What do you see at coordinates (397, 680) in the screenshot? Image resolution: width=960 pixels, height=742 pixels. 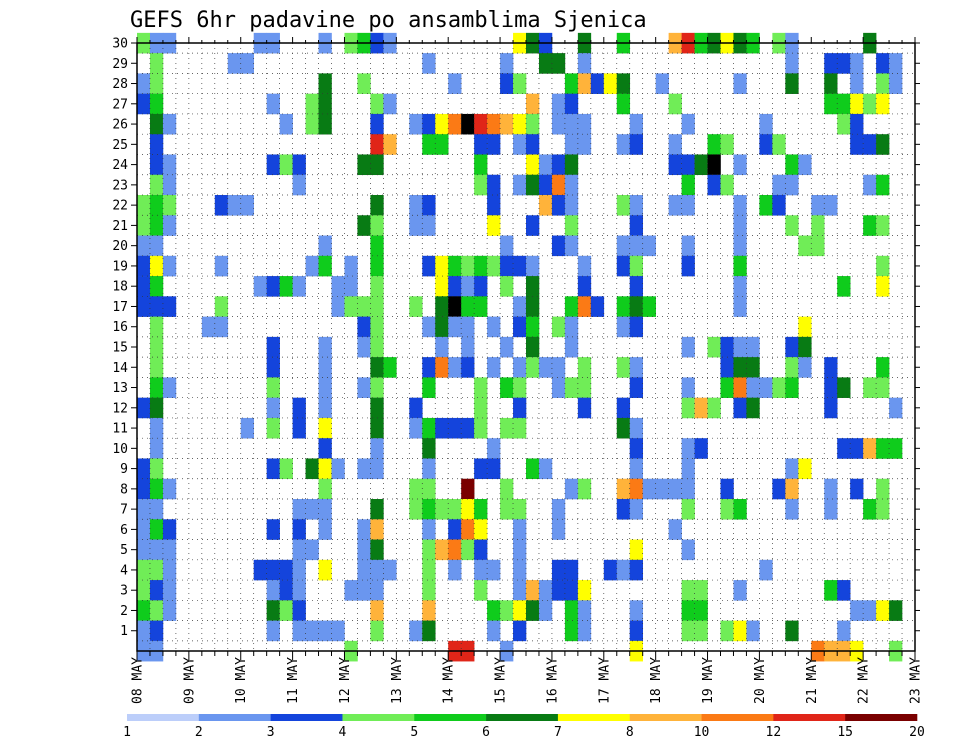 I see `x-tick-label: 13 MAY` at bounding box center [397, 680].